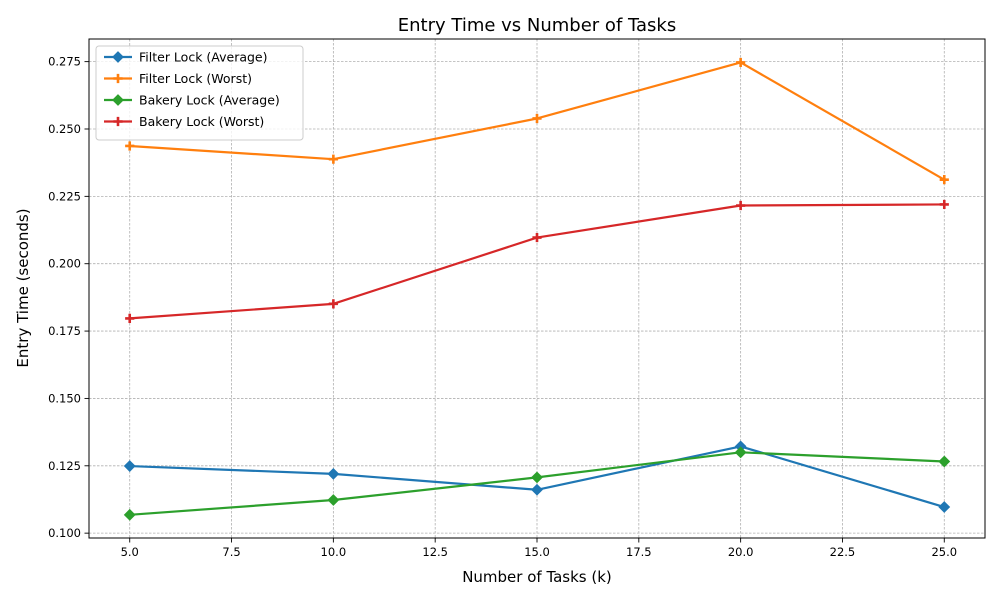  I want to click on legend-item: Filter Lock (Average), so click(186, 57).